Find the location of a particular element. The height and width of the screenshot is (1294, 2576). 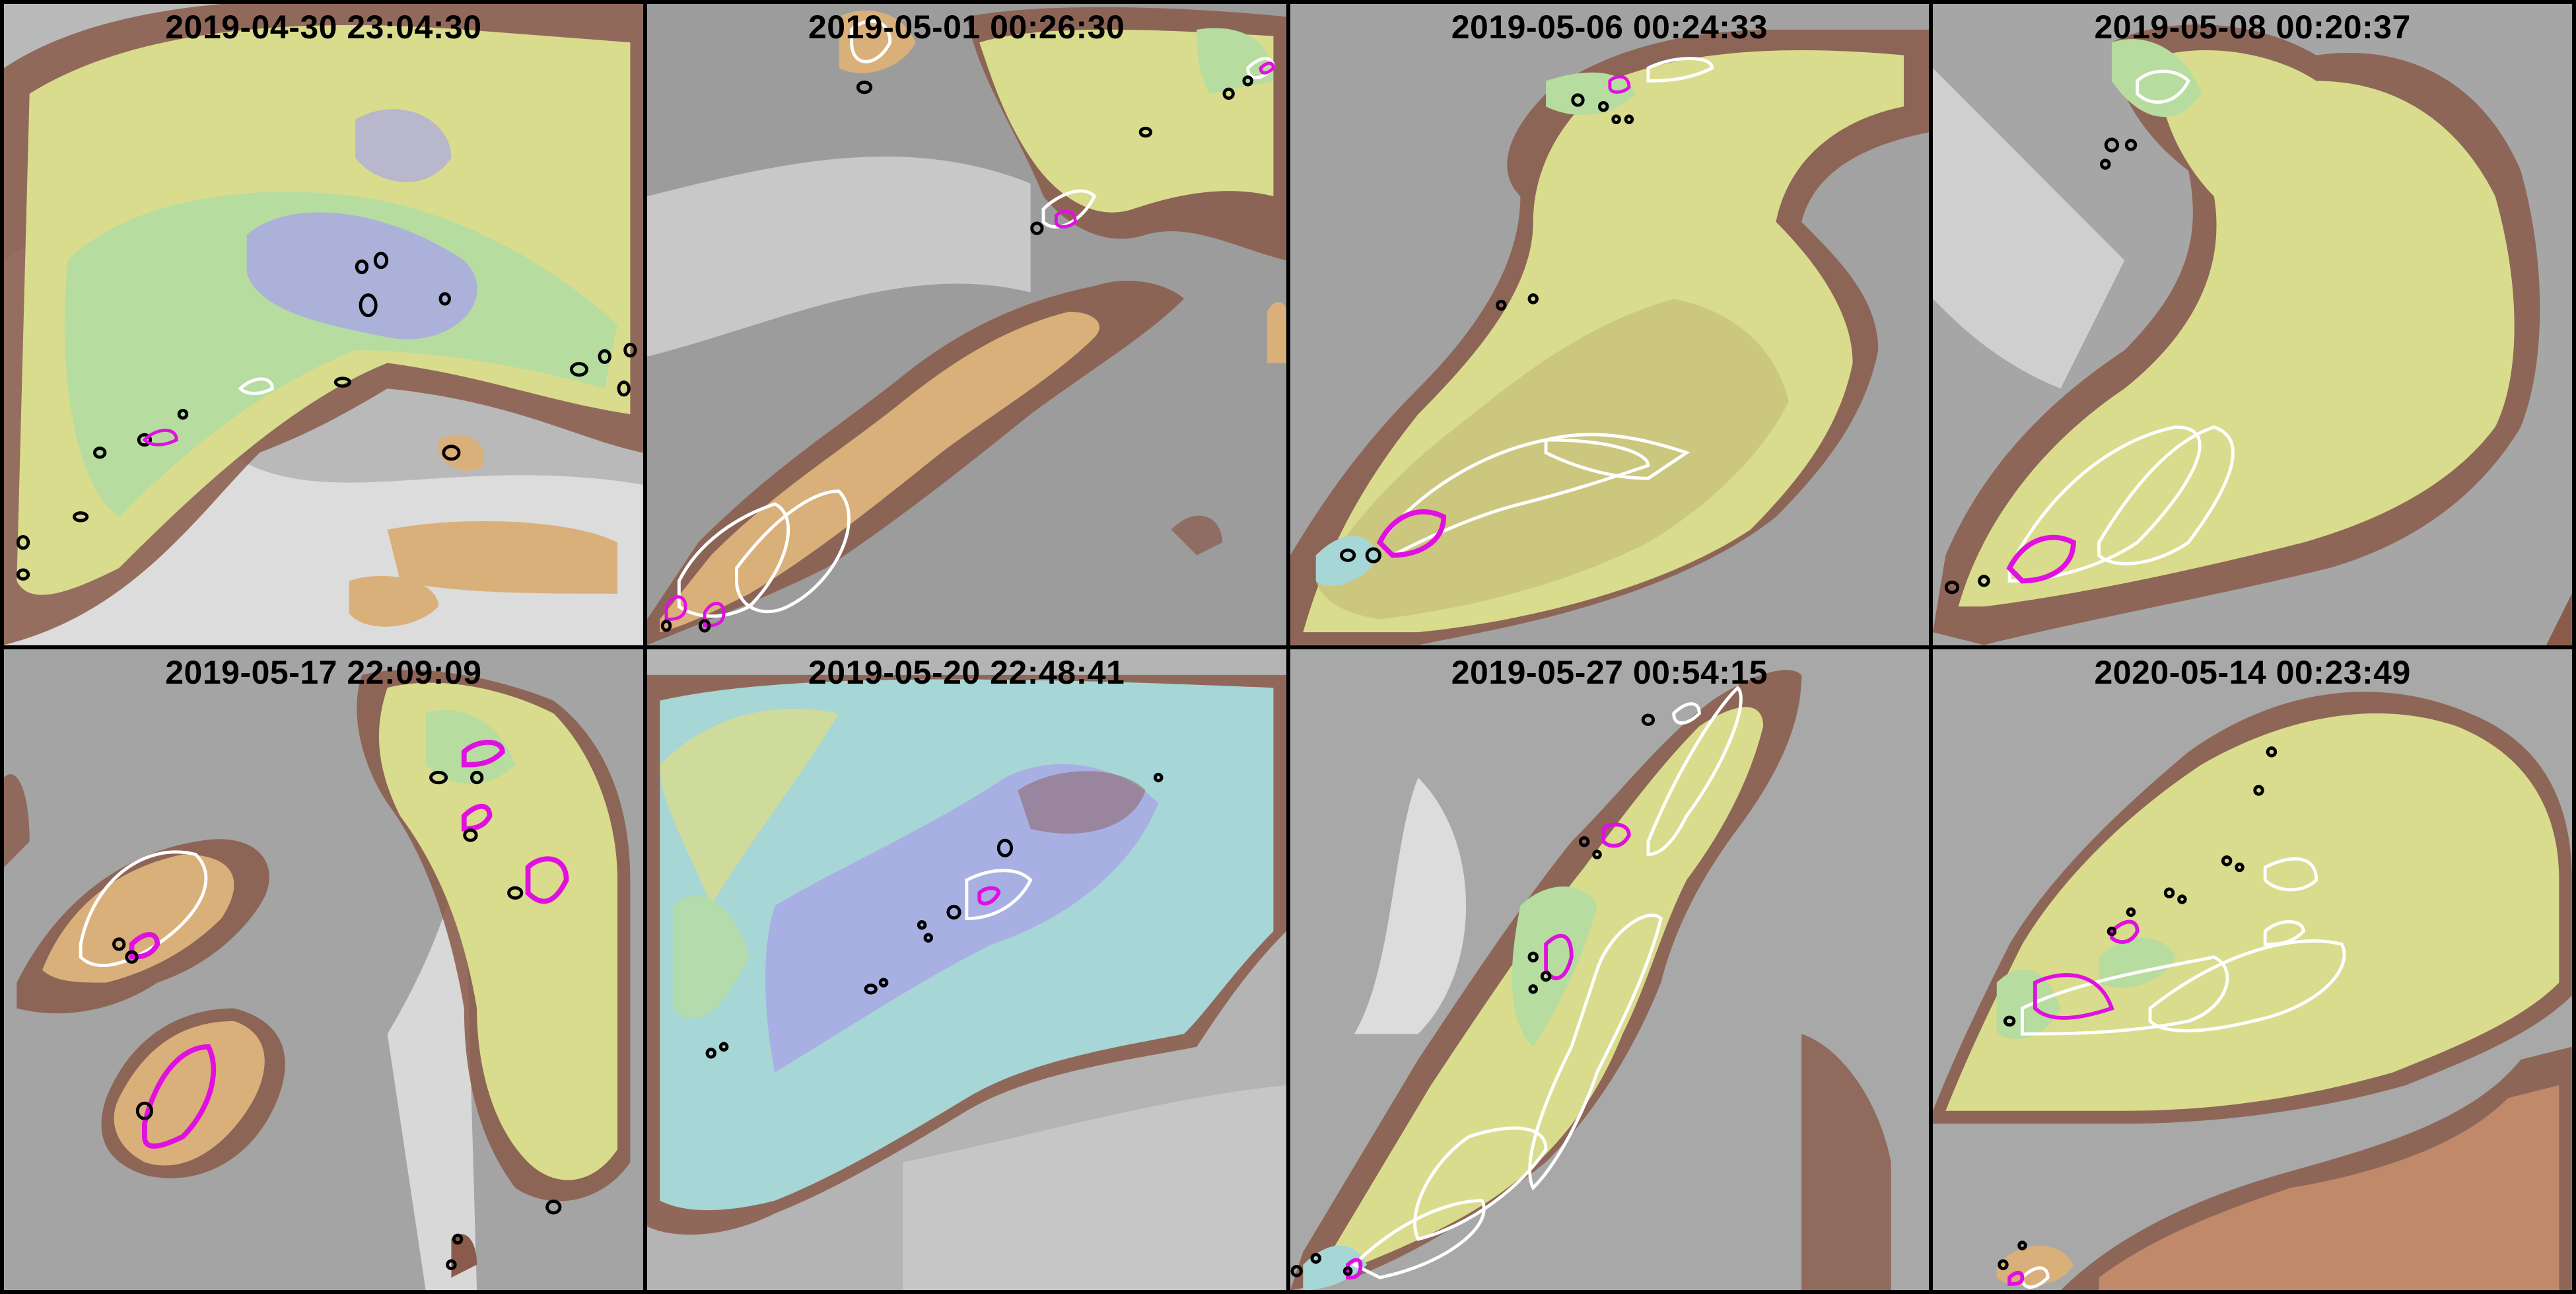

satellite-panel-5: 2019-05-17 22:09:09 is located at coordinates (324, 970).